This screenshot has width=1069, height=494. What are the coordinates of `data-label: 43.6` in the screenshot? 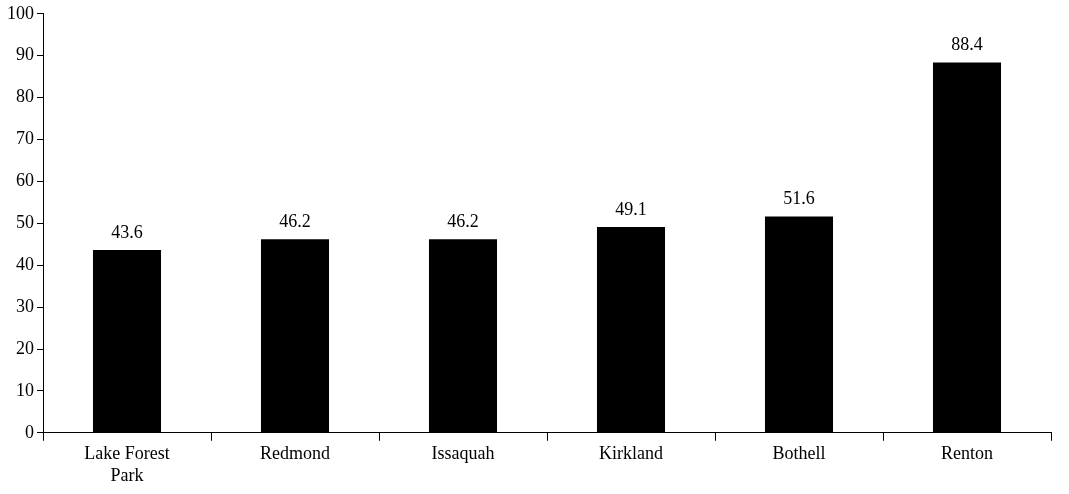 It's located at (127, 231).